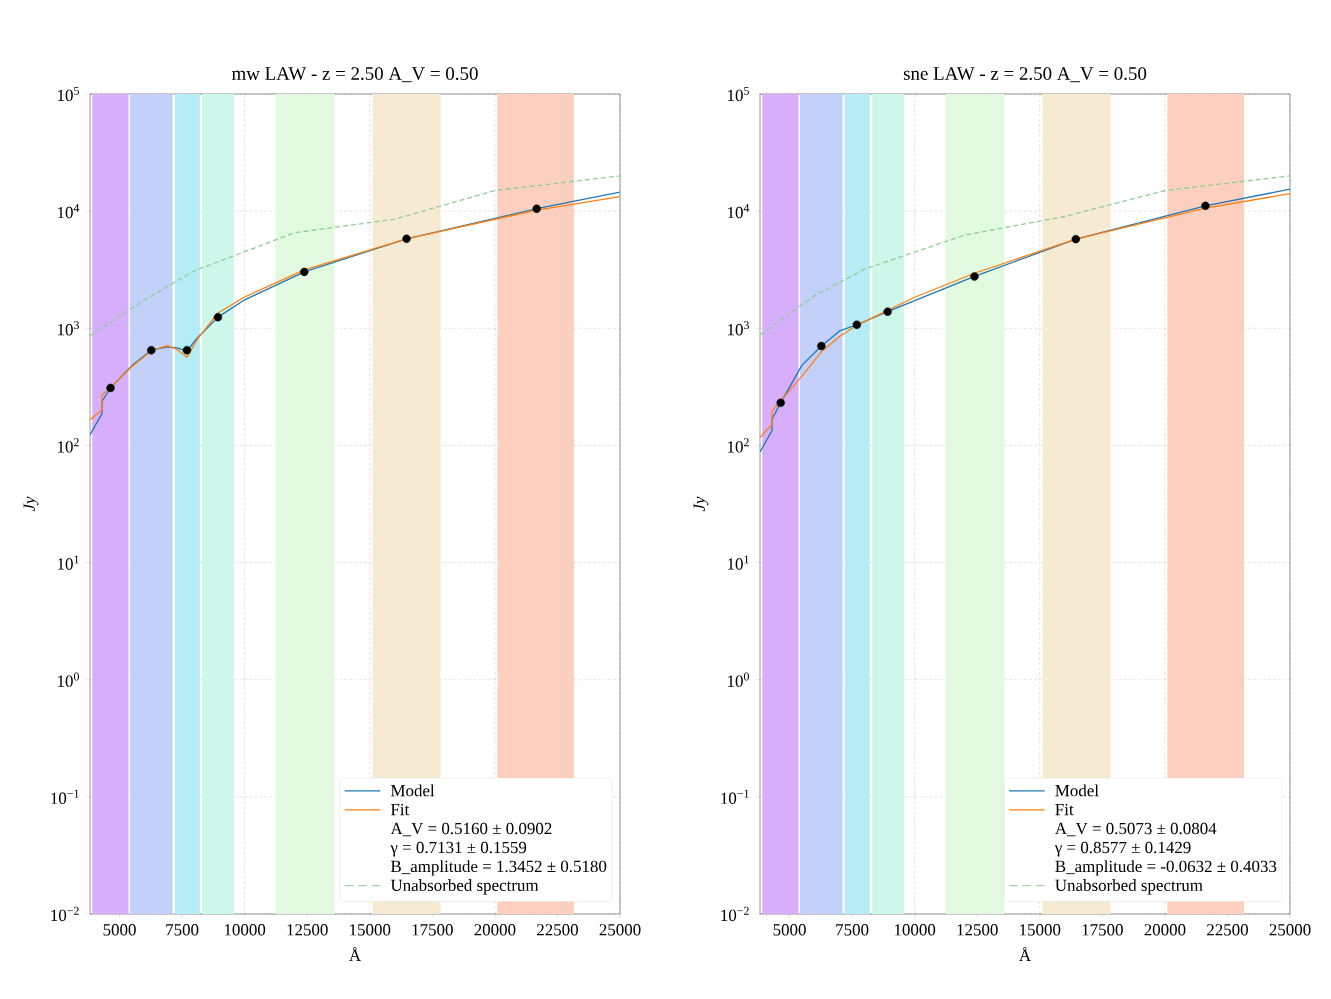 The width and height of the screenshot is (1331, 999). What do you see at coordinates (471, 829) in the screenshot?
I see `annotation: A_V = 0.5160 ± 0.0902` at bounding box center [471, 829].